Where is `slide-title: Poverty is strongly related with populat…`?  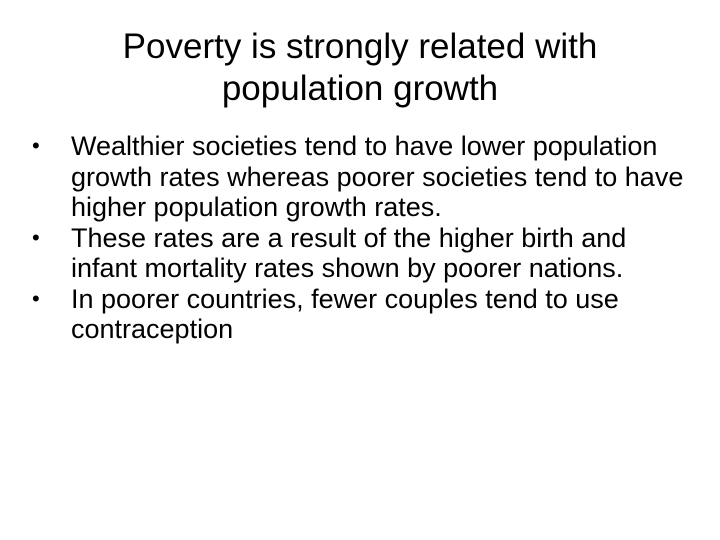
slide-title: Poverty is strongly related with populat… is located at coordinates (360, 67).